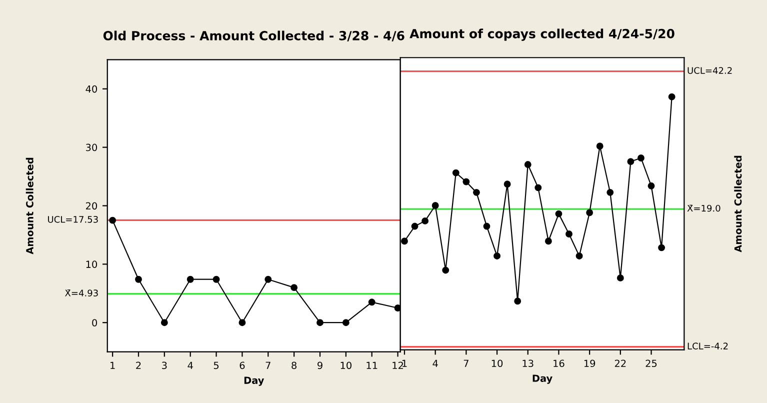 This screenshot has width=767, height=403. What do you see at coordinates (92, 264) in the screenshot?
I see `y-tick-label: 10` at bounding box center [92, 264].